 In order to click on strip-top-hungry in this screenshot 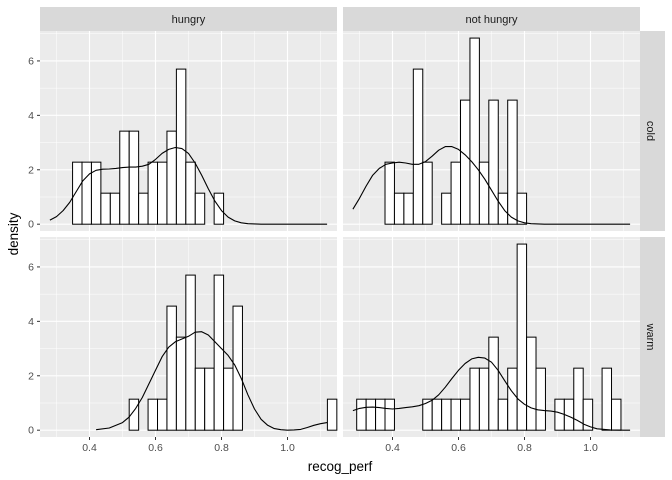, I will do `click(188, 19)`.